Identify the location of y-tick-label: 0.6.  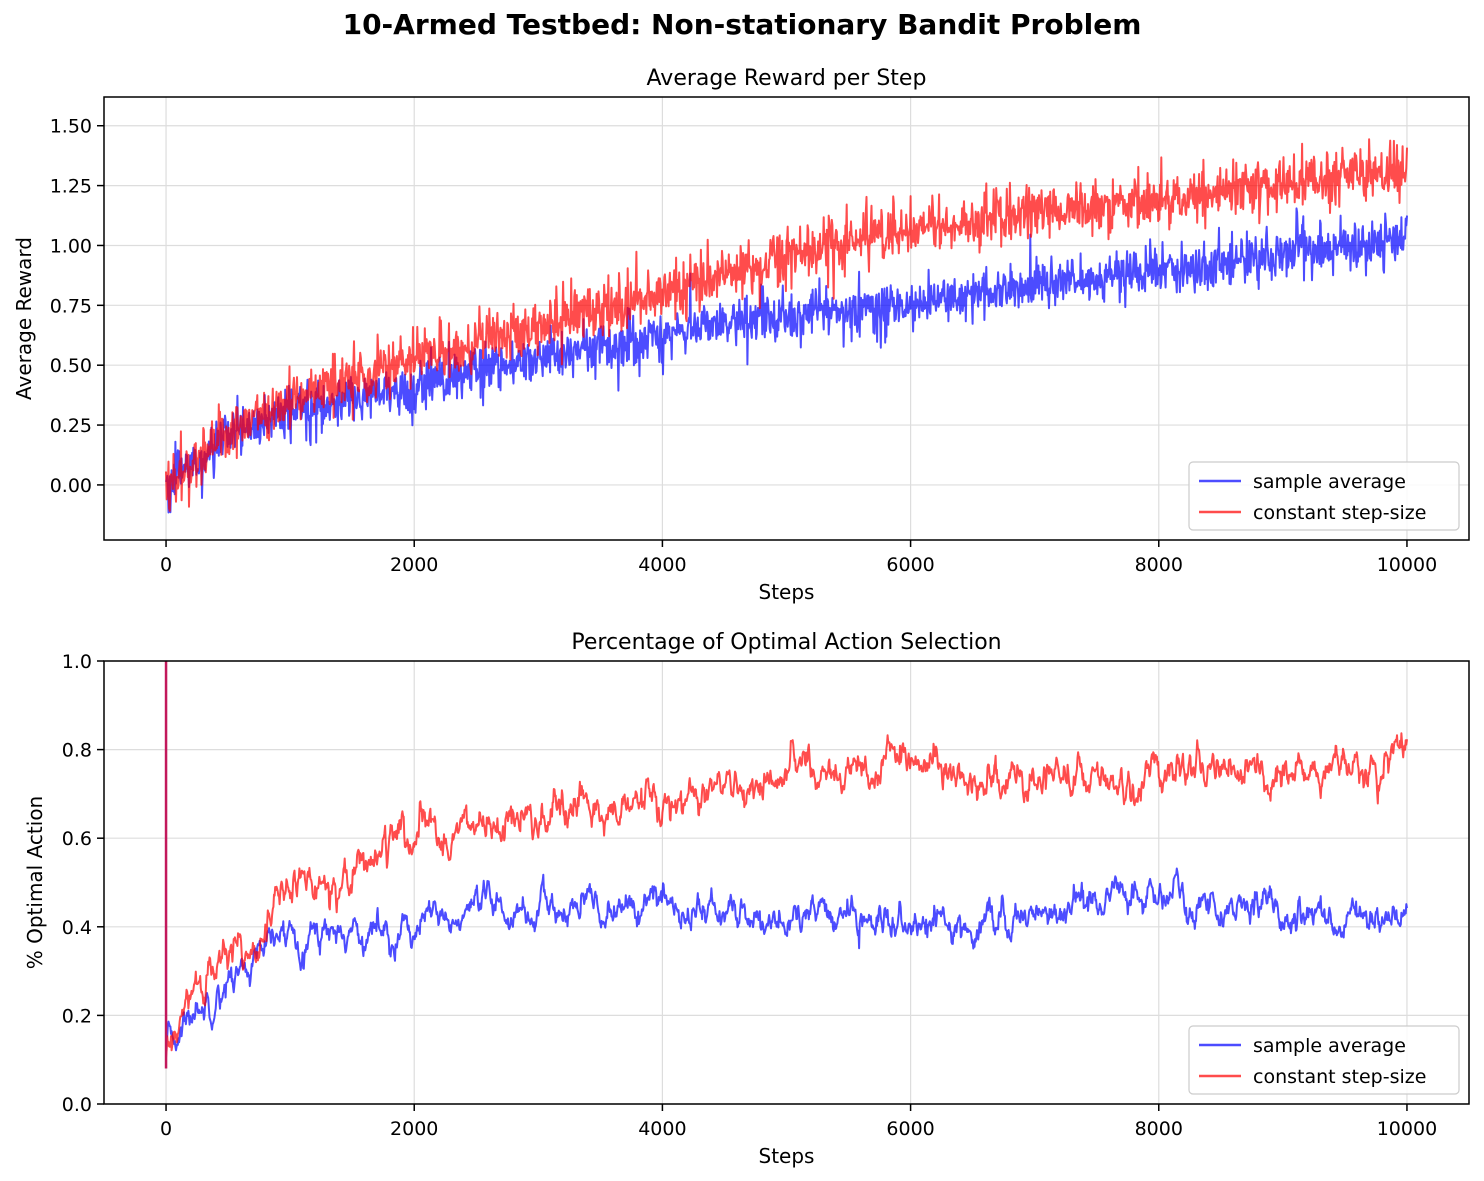
(77, 839).